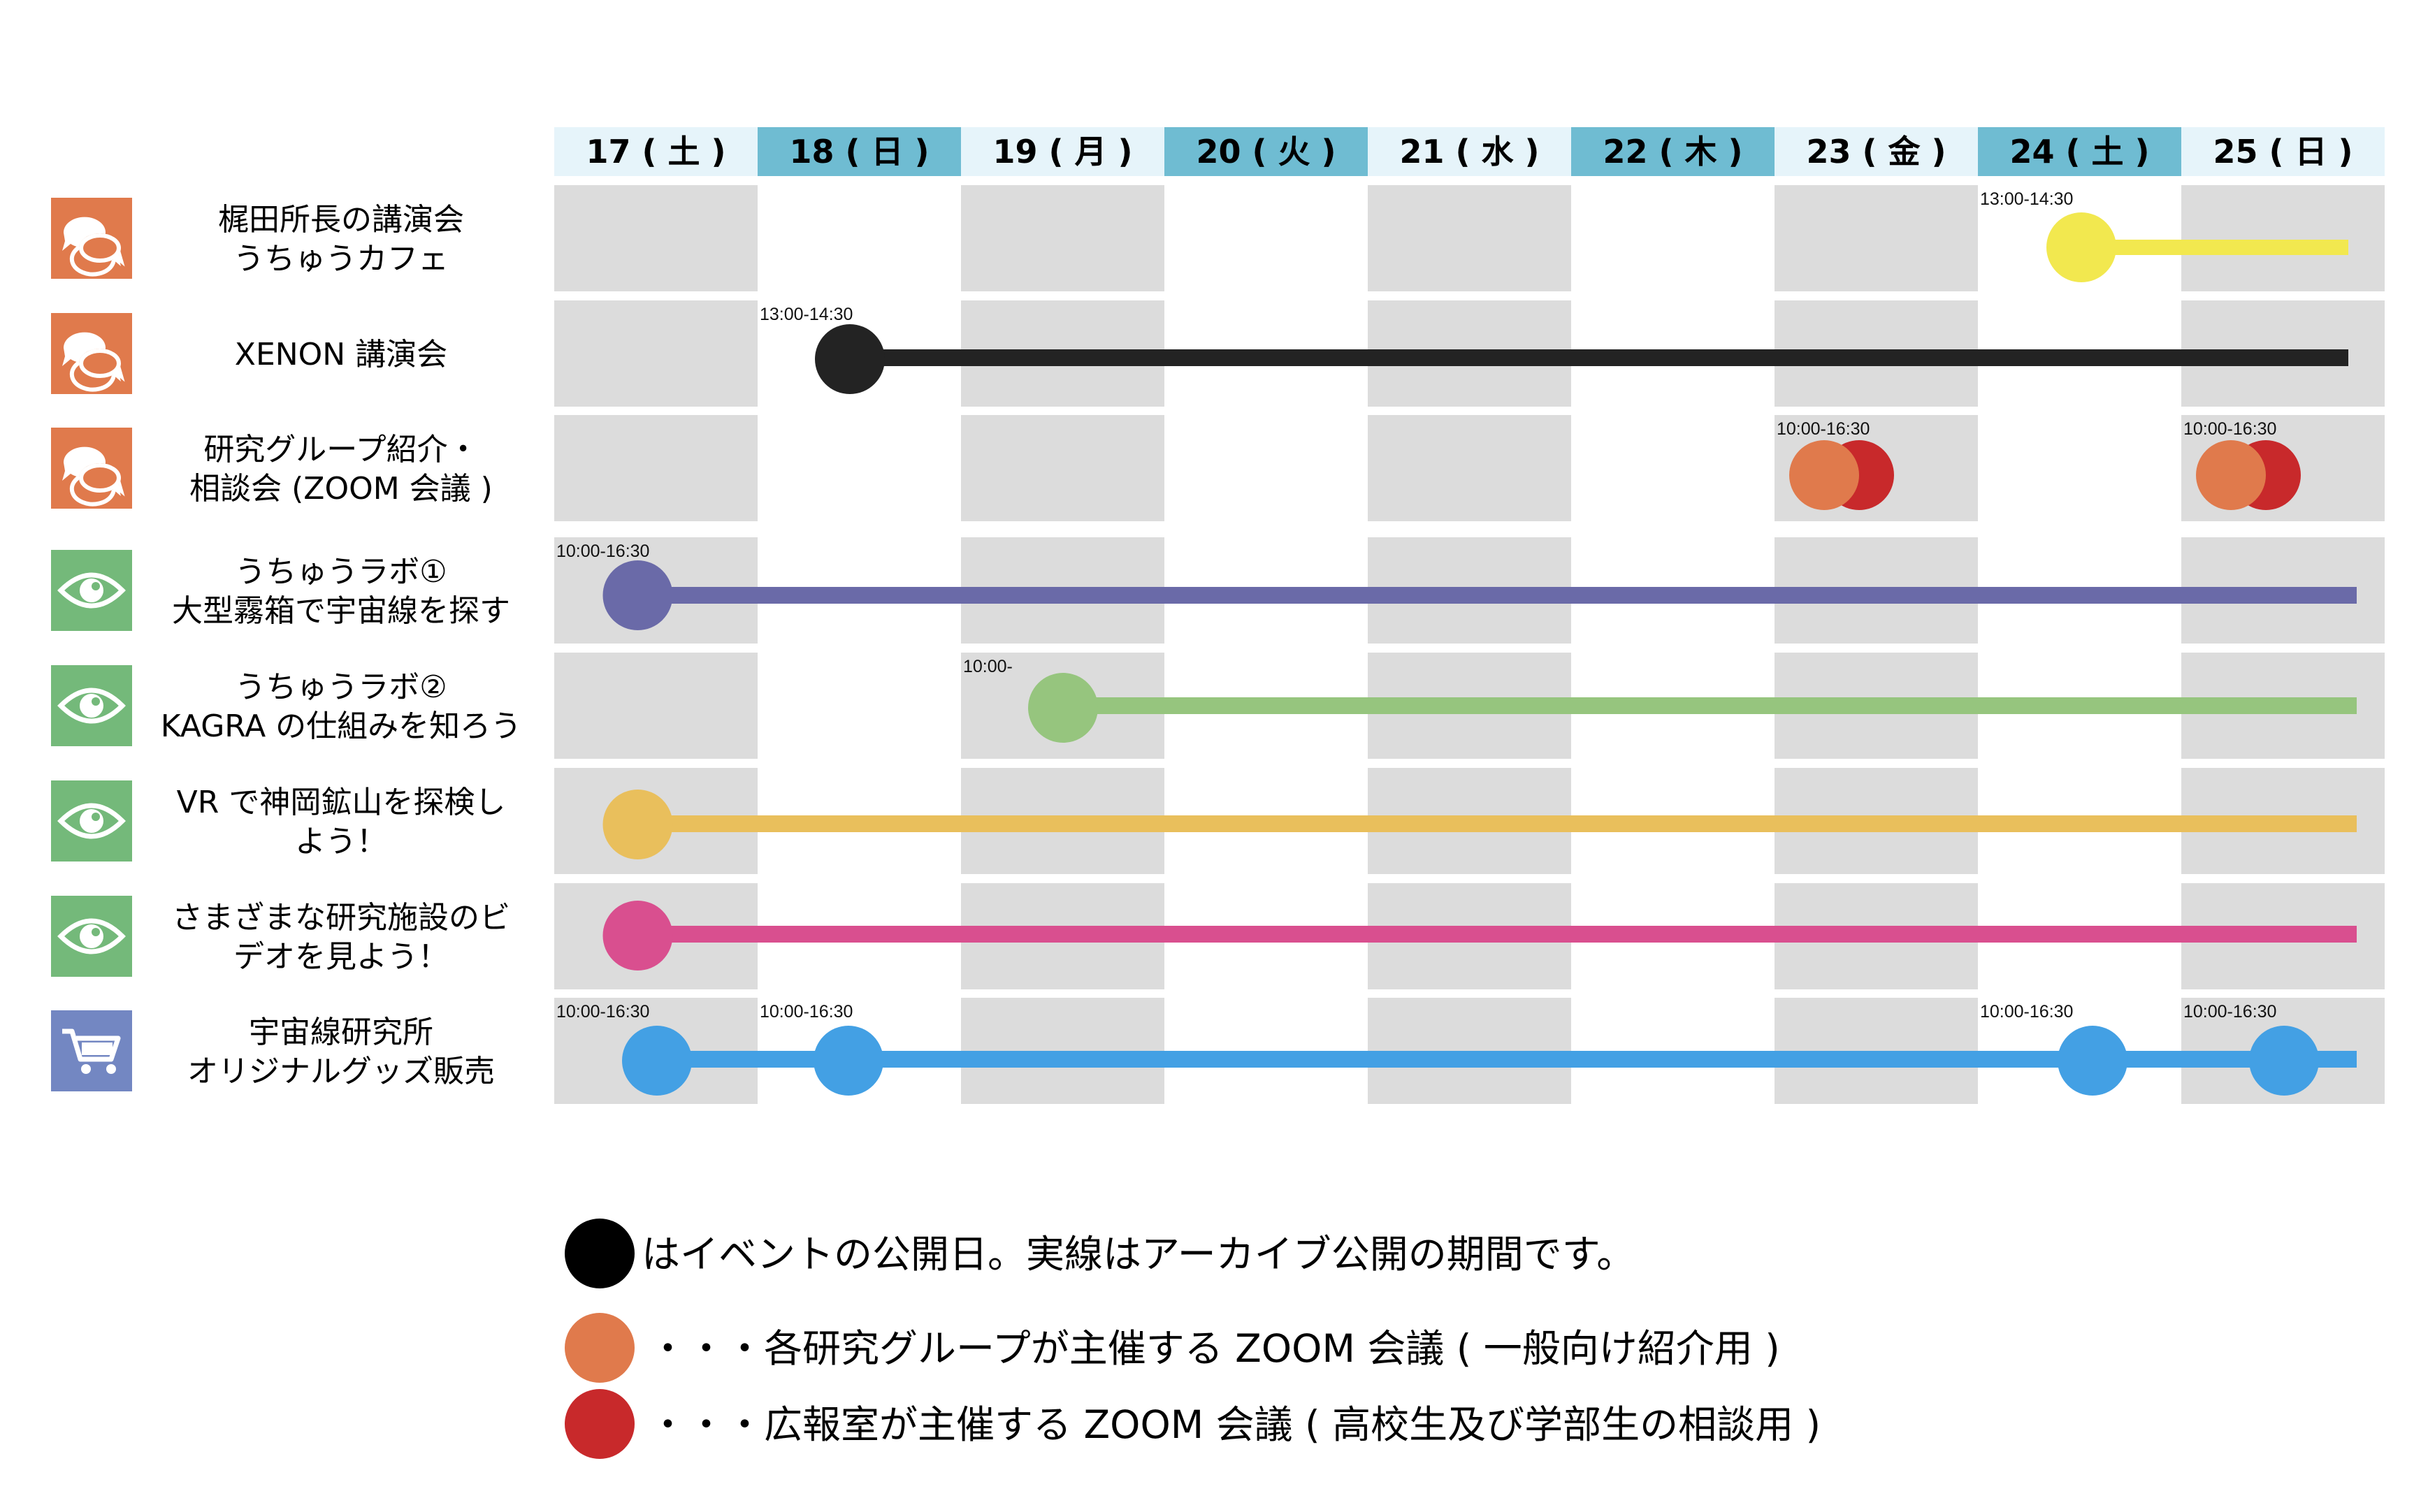 This screenshot has width=2428, height=1512. What do you see at coordinates (1138, 1254) in the screenshot?
I see `legend-text: はイベントの公開日。実線はアーカイブ公開の期間です。` at bounding box center [1138, 1254].